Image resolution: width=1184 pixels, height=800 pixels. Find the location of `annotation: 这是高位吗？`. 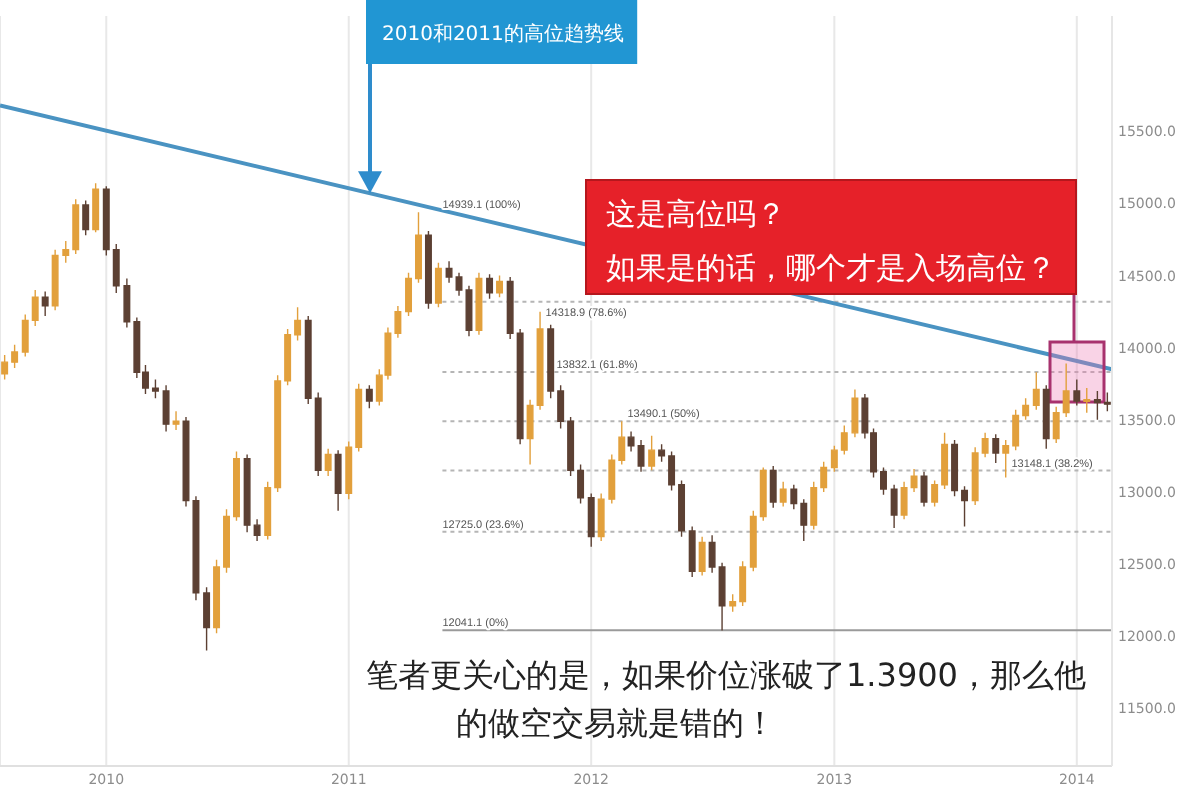

annotation: 这是高位吗？ is located at coordinates (696, 214).